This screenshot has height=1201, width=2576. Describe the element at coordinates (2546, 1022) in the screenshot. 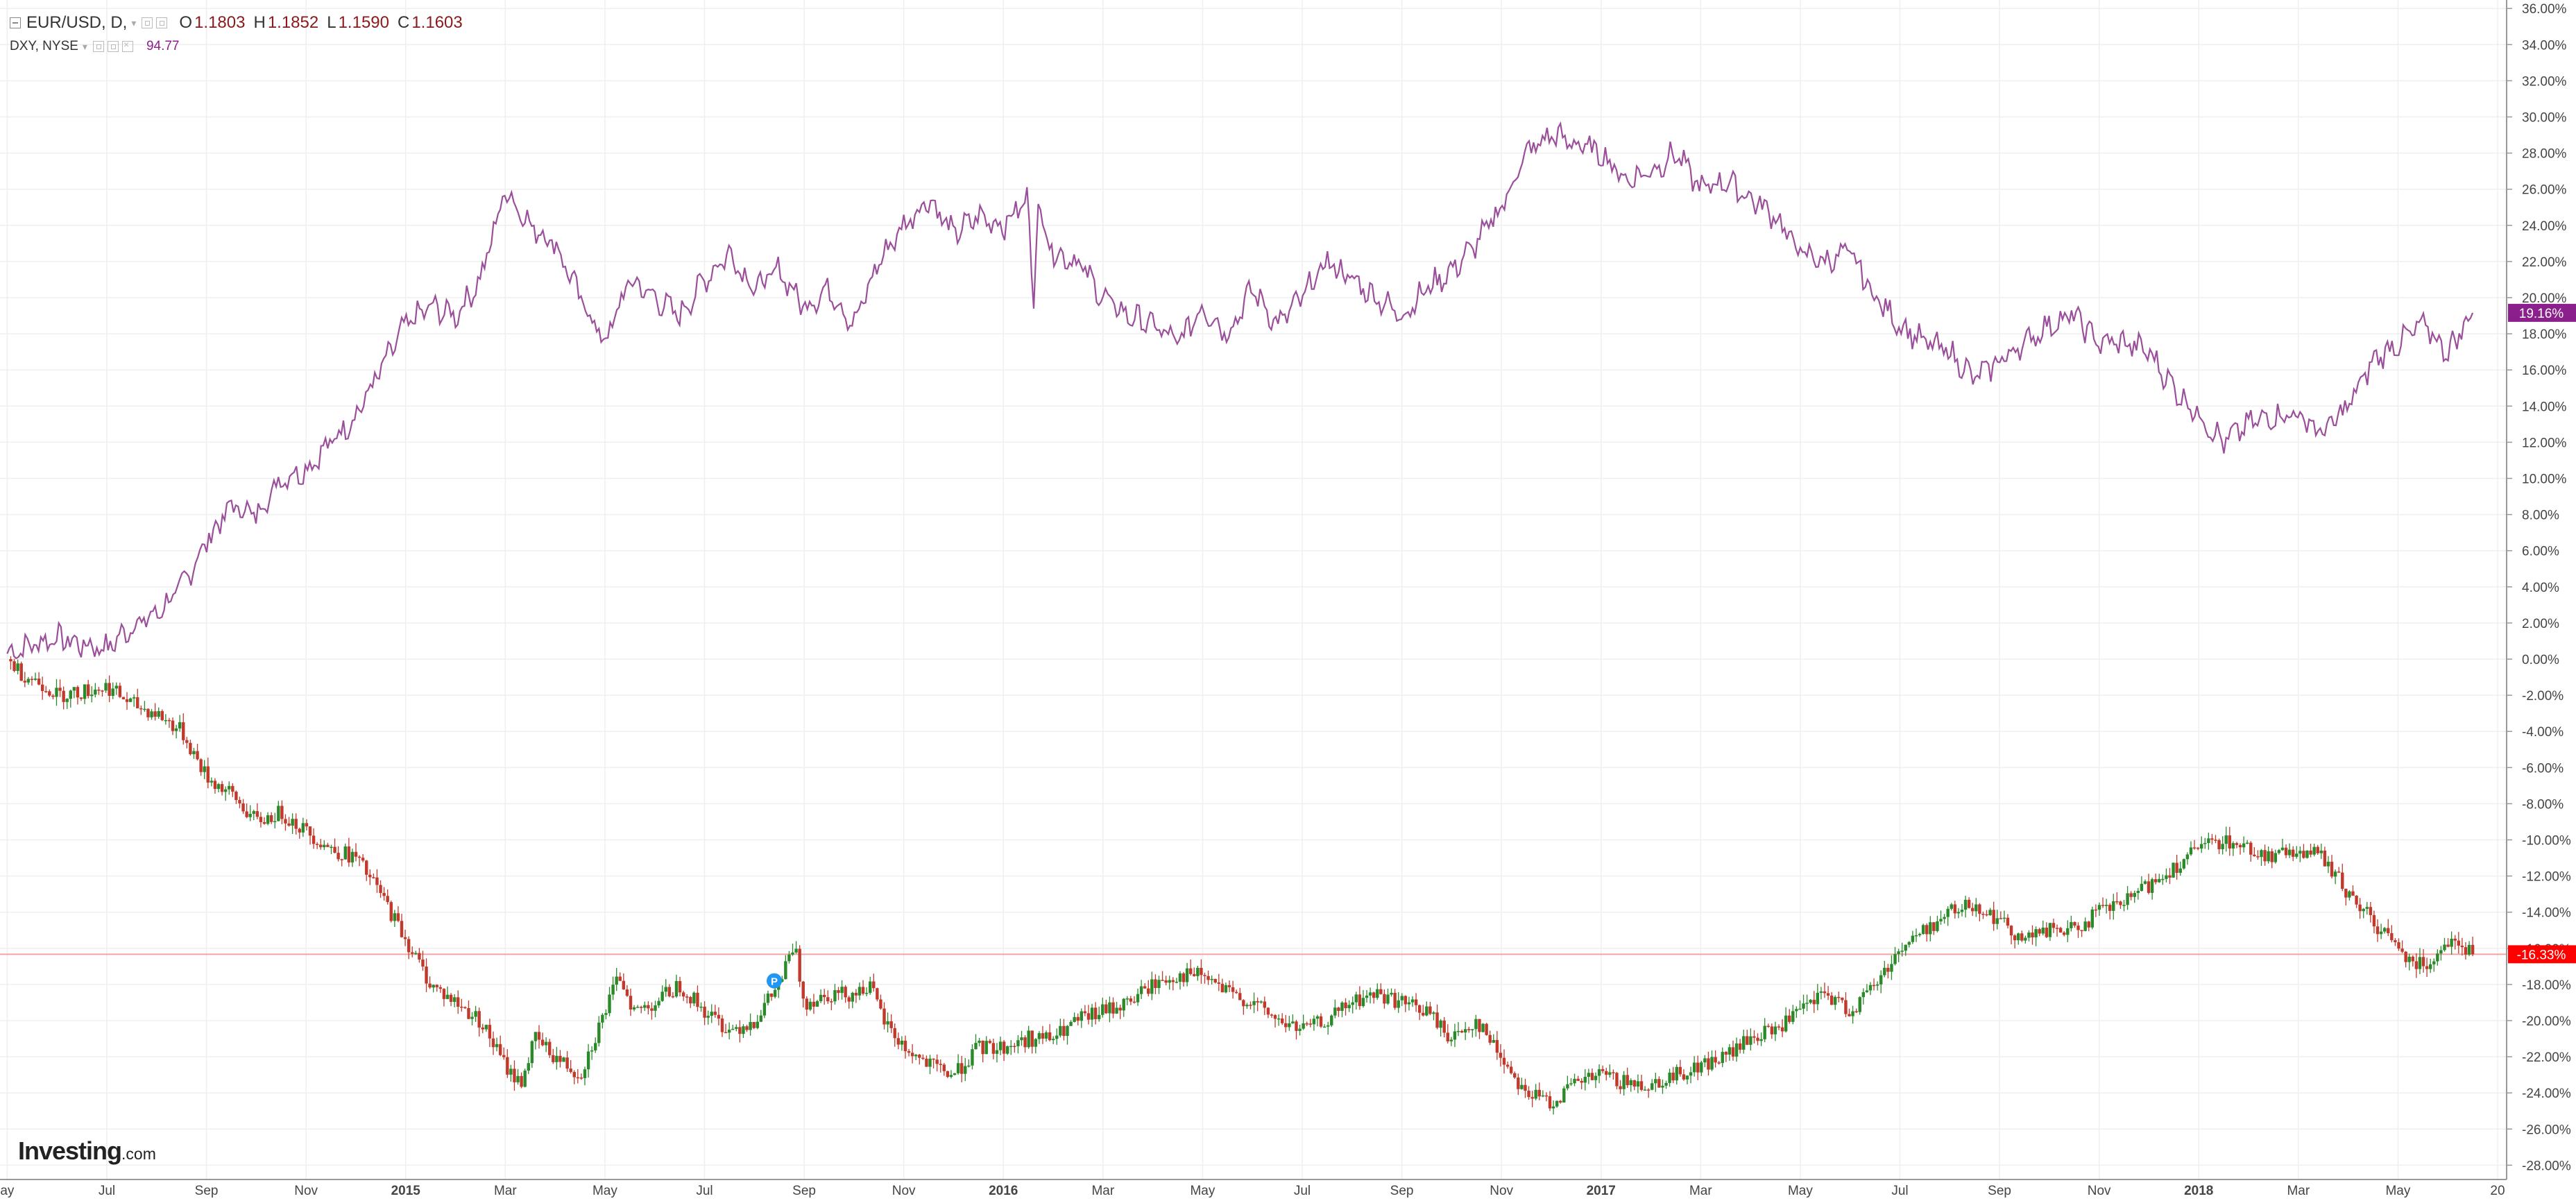

I see `y-tick-label: -20.00%` at that location.